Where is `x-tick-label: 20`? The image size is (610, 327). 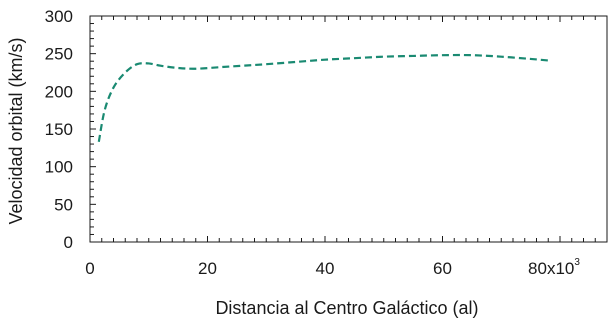 x-tick-label: 20 is located at coordinates (207, 268).